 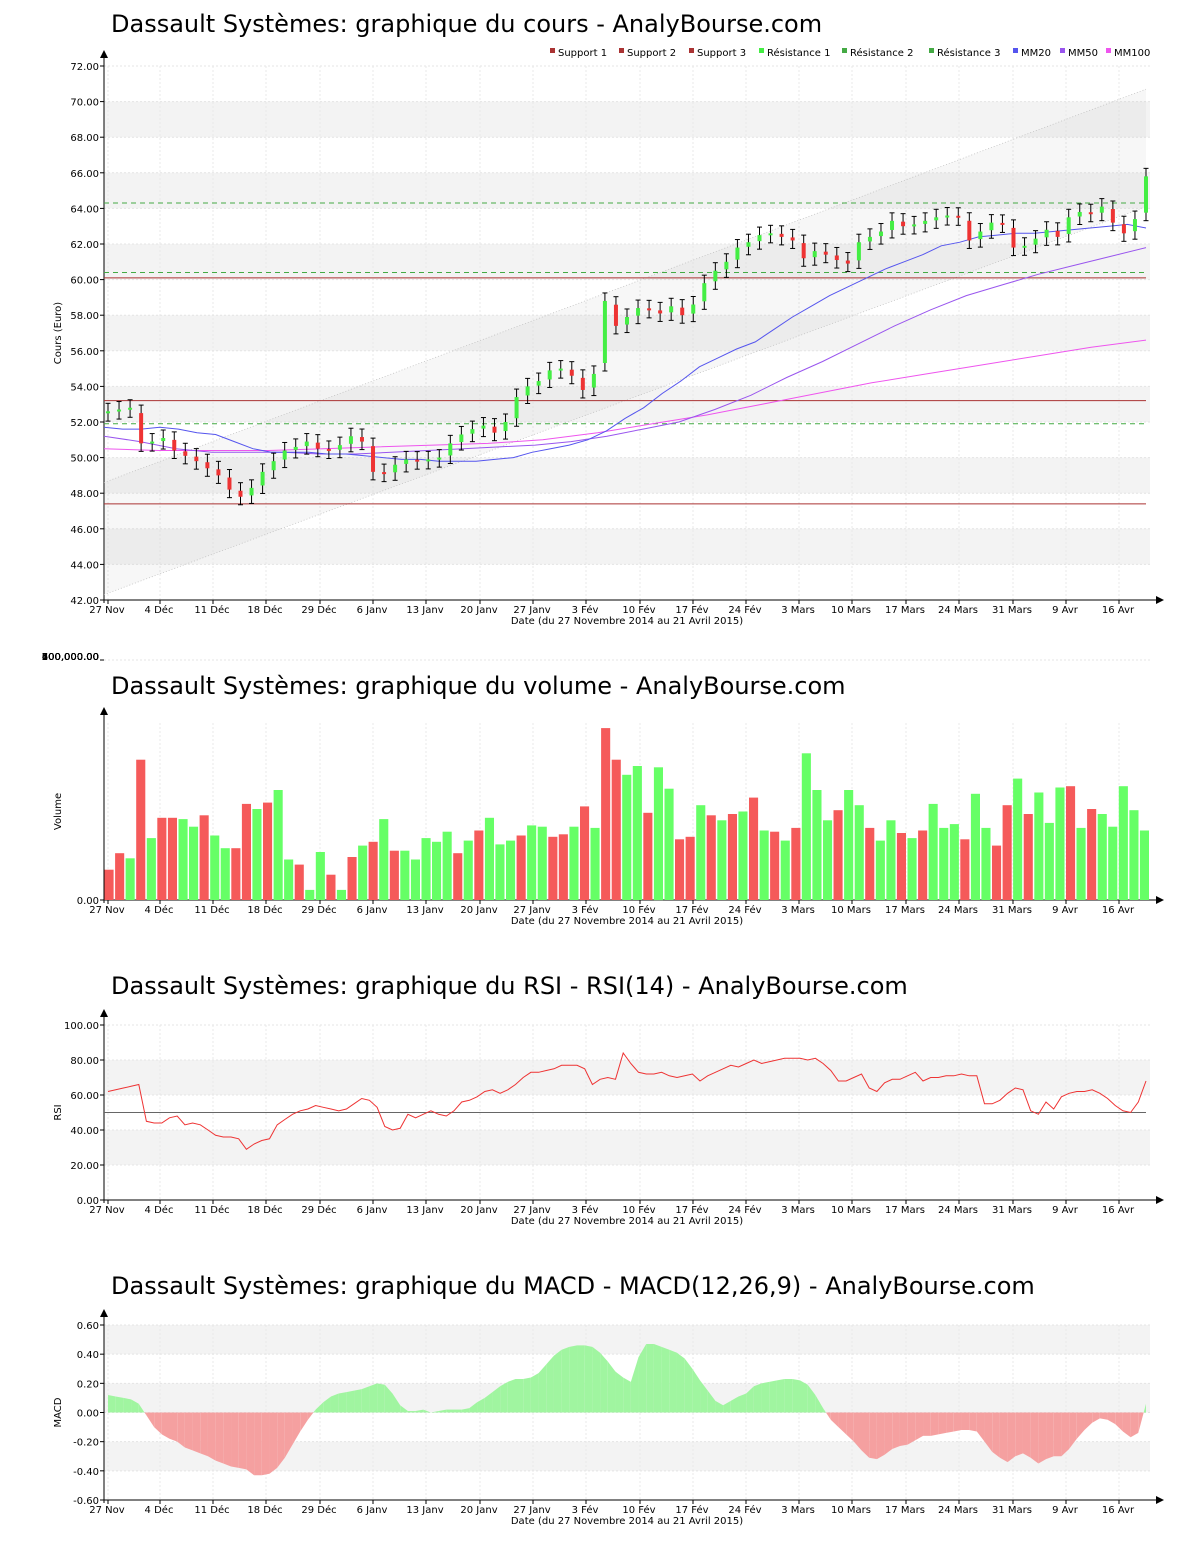 What do you see at coordinates (264, 610) in the screenshot?
I see `x-tick-label: 18 Déc` at bounding box center [264, 610].